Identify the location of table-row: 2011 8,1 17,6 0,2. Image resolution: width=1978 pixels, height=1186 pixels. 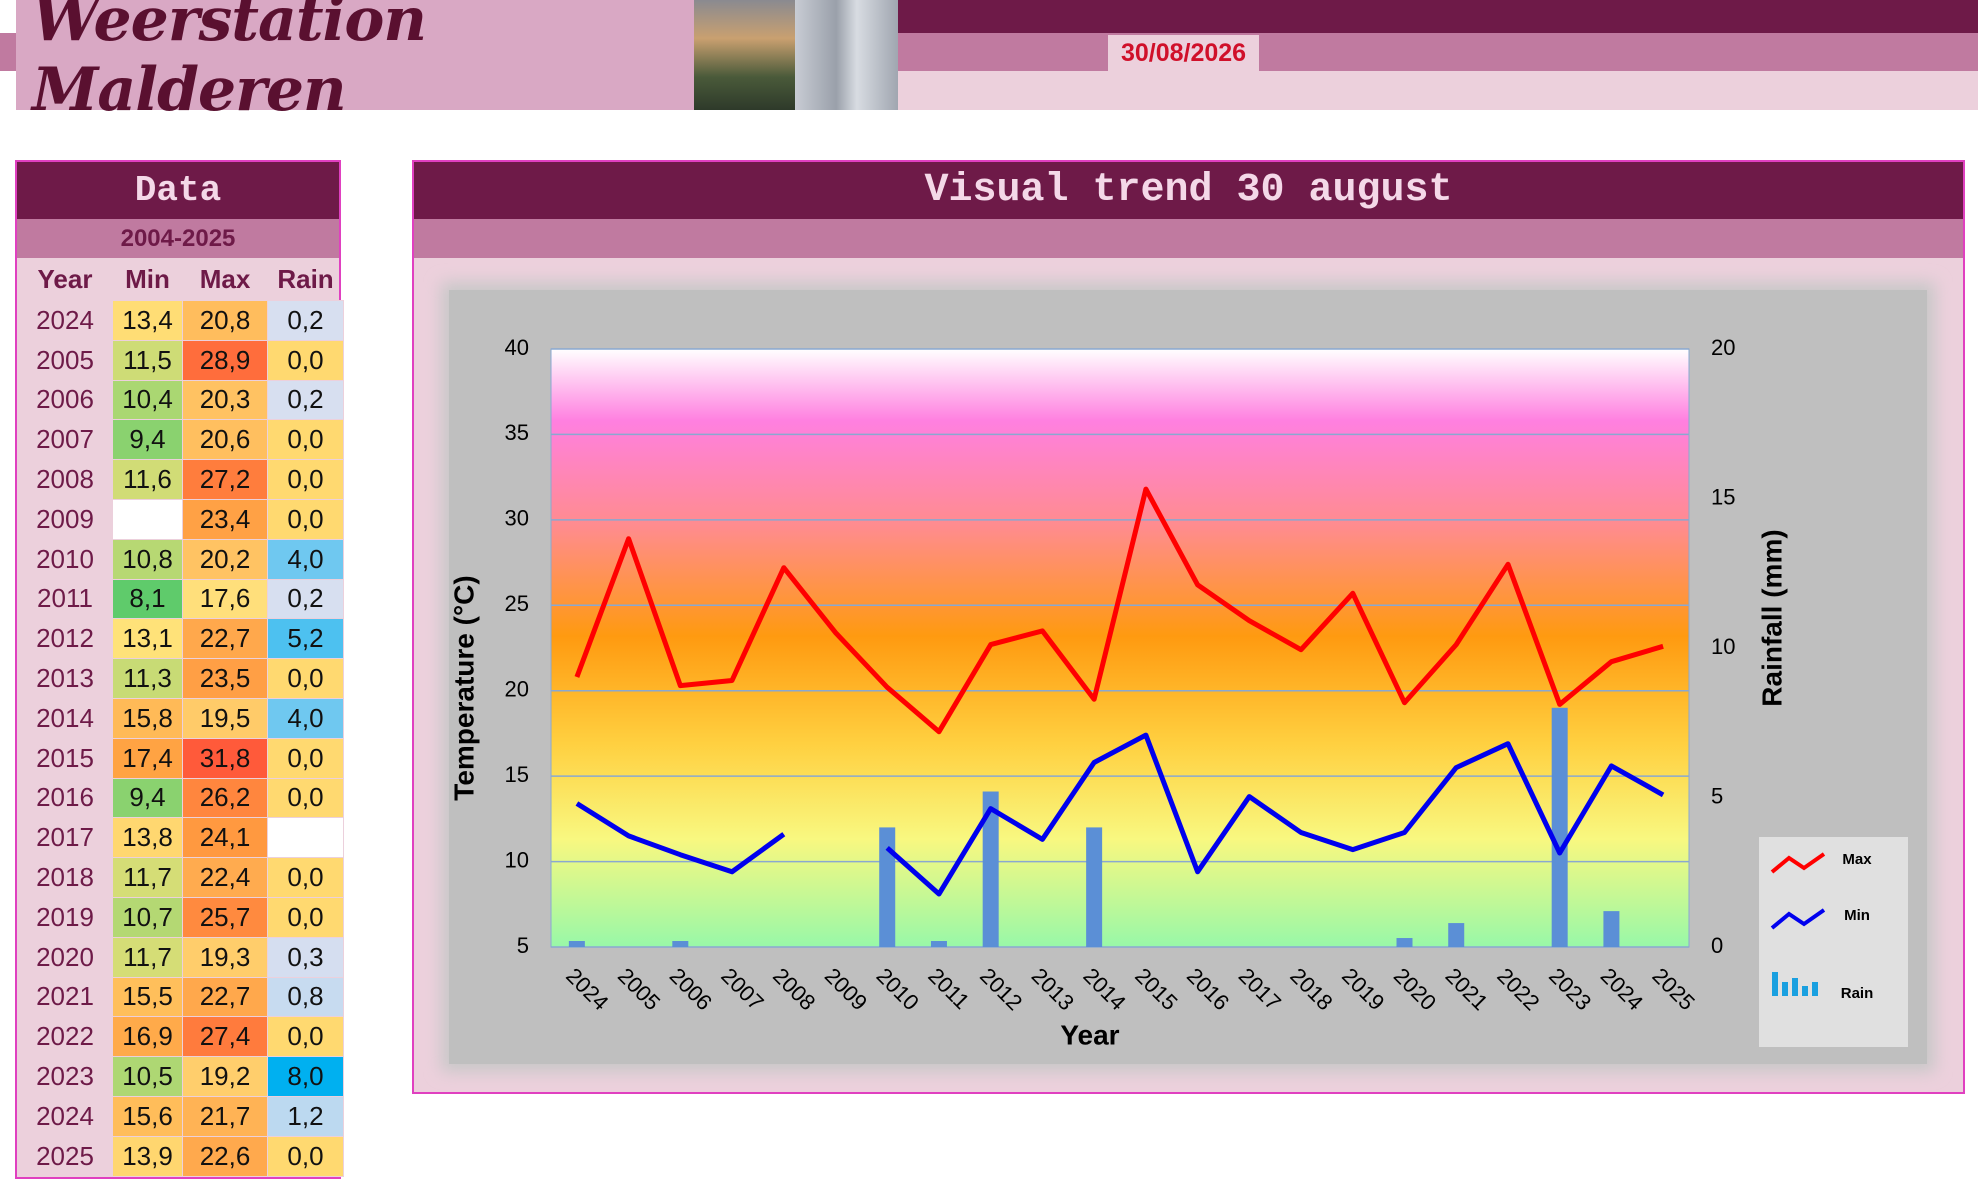
(180, 599).